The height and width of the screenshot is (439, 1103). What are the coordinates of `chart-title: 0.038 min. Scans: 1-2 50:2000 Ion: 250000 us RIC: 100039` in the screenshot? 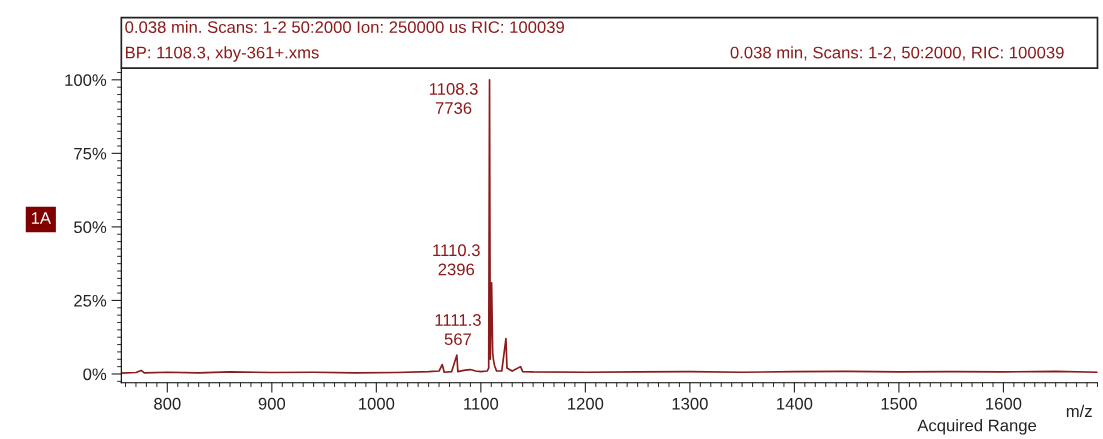 It's located at (344, 27).